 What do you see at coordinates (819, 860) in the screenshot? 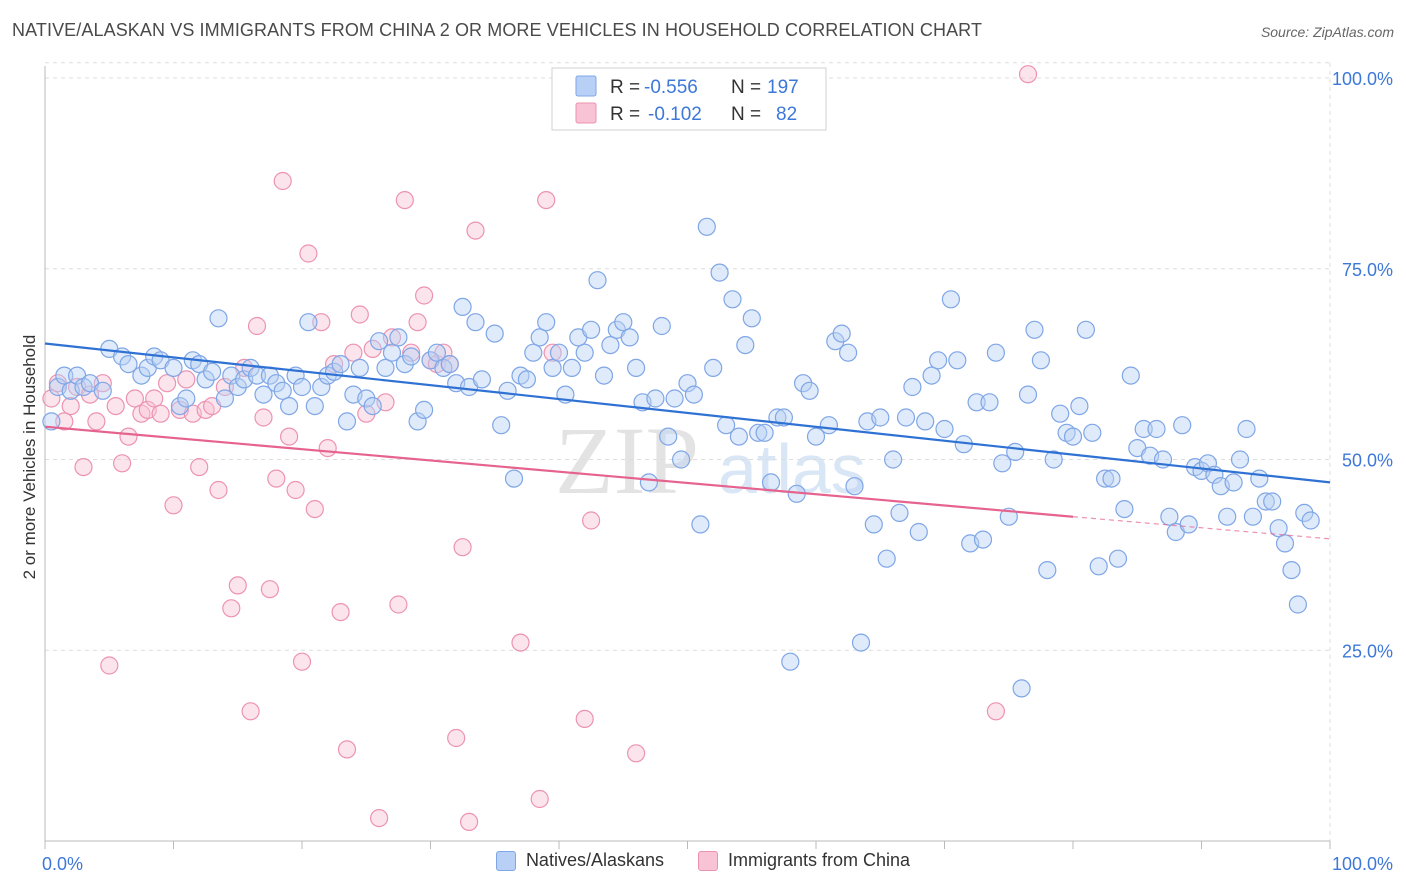
I see `legend-label-china: Immigrants from China` at bounding box center [819, 860].